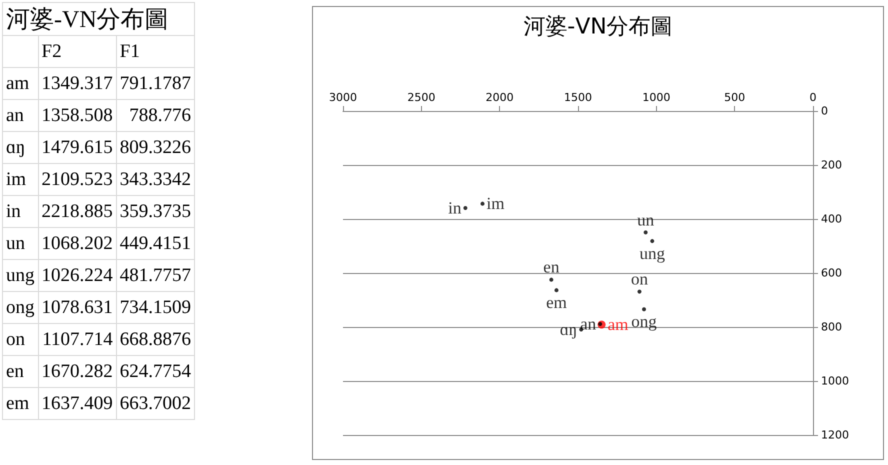 The height and width of the screenshot is (465, 888). What do you see at coordinates (77, 276) in the screenshot?
I see `data-label: 1026.224` at bounding box center [77, 276].